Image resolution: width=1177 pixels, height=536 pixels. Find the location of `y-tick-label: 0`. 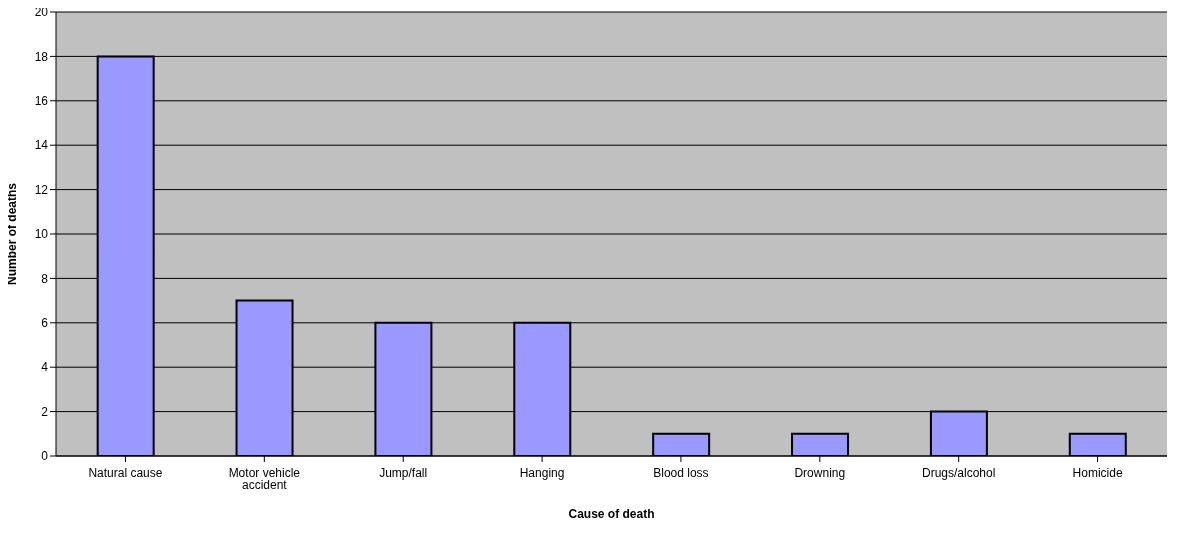

y-tick-label: 0 is located at coordinates (45, 456).